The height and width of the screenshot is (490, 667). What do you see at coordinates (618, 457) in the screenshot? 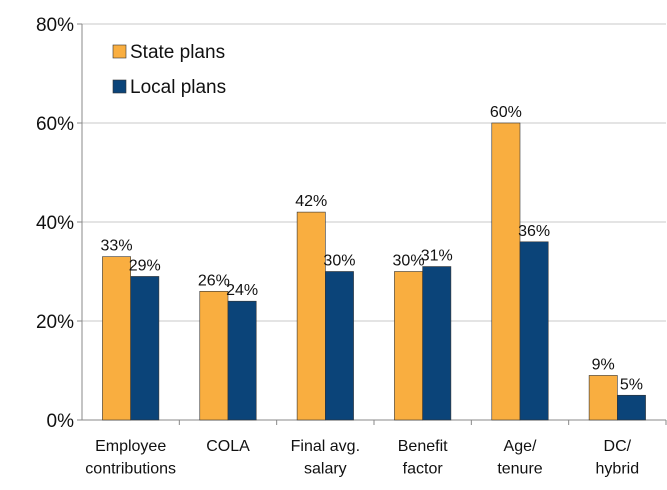
I see `x-tick-label: DC/hybrid` at bounding box center [618, 457].